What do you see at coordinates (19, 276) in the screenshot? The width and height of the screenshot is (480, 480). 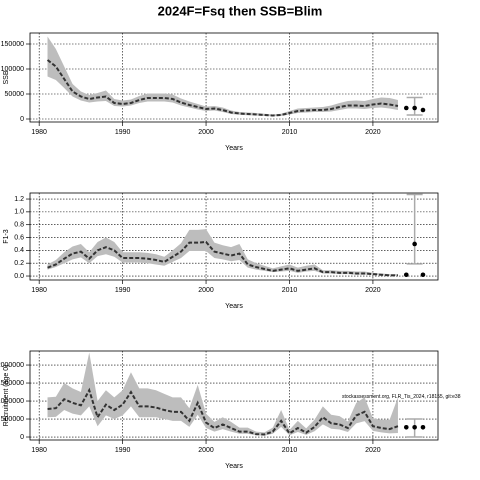 I see `y-tick-label: 0.0` at bounding box center [19, 276].